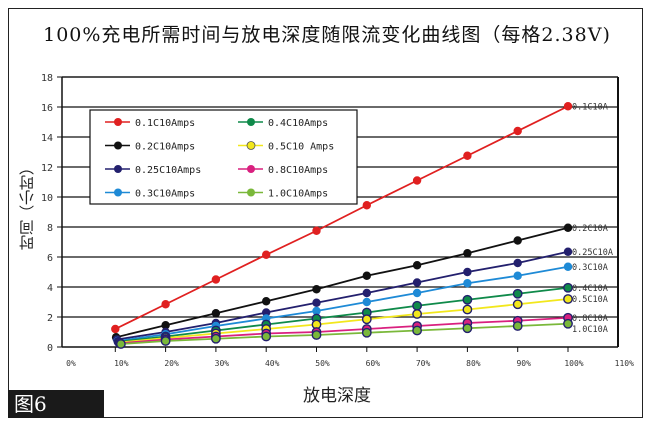  Describe the element at coordinates (47, 108) in the screenshot. I see `y-tick-label: 16` at that location.